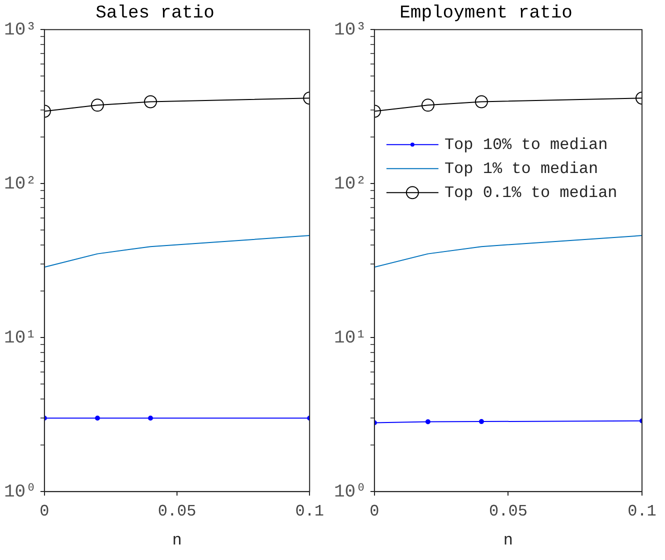 The width and height of the screenshot is (665, 560). I want to click on legend-label: Top 0.1% to median, so click(531, 193).